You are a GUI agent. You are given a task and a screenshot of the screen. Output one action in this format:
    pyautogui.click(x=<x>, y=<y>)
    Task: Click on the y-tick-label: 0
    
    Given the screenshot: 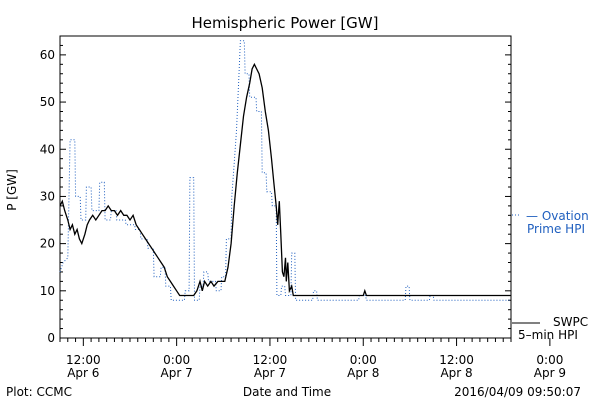 What is the action you would take?
    pyautogui.click(x=51, y=338)
    